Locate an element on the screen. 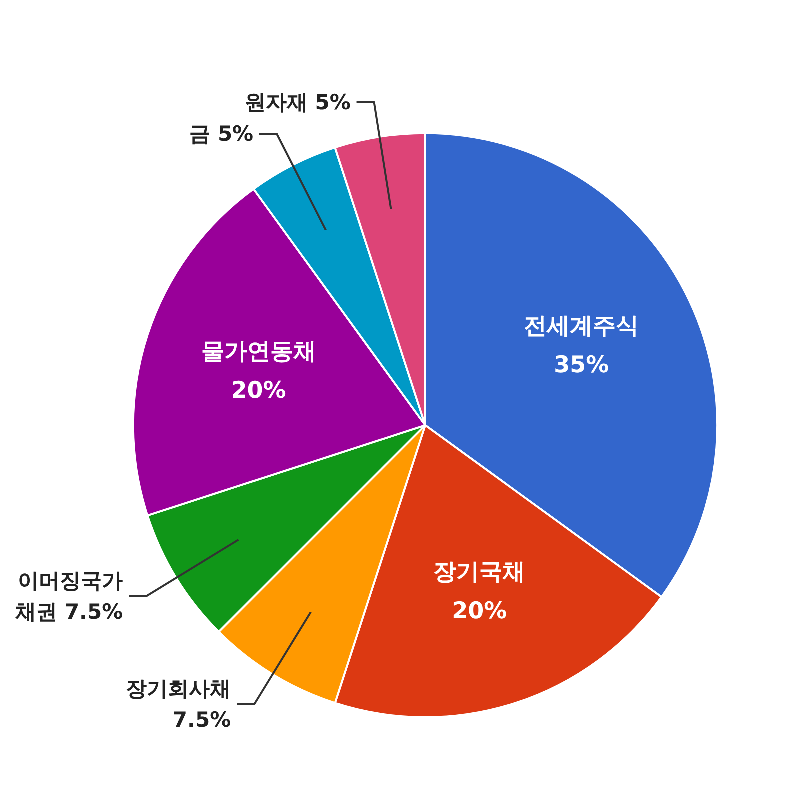  data-label: 7.5% is located at coordinates (202, 720).